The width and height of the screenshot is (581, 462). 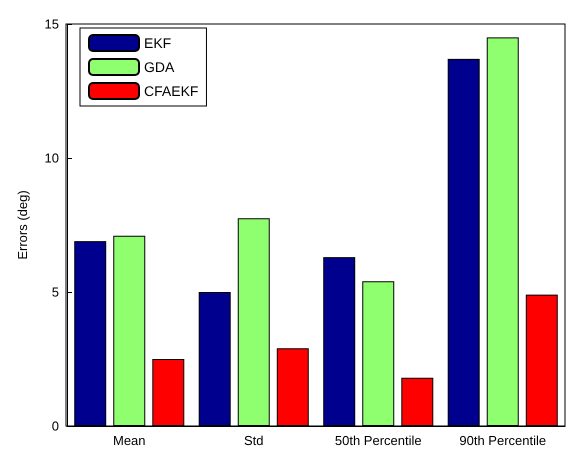 What do you see at coordinates (171, 91) in the screenshot?
I see `legend-label: CFAEKF` at bounding box center [171, 91].